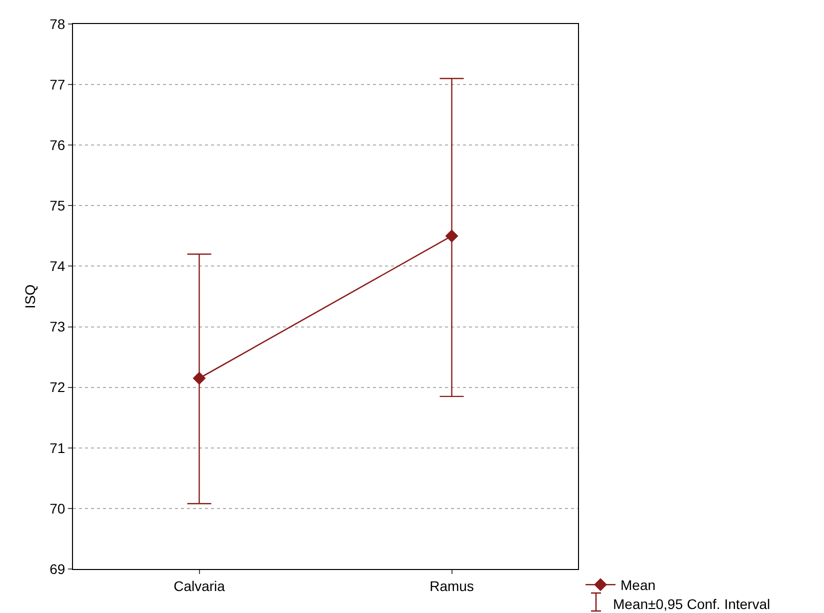 The image size is (824, 613). Describe the element at coordinates (200, 586) in the screenshot. I see `x-tick-label: Calvaria` at that location.